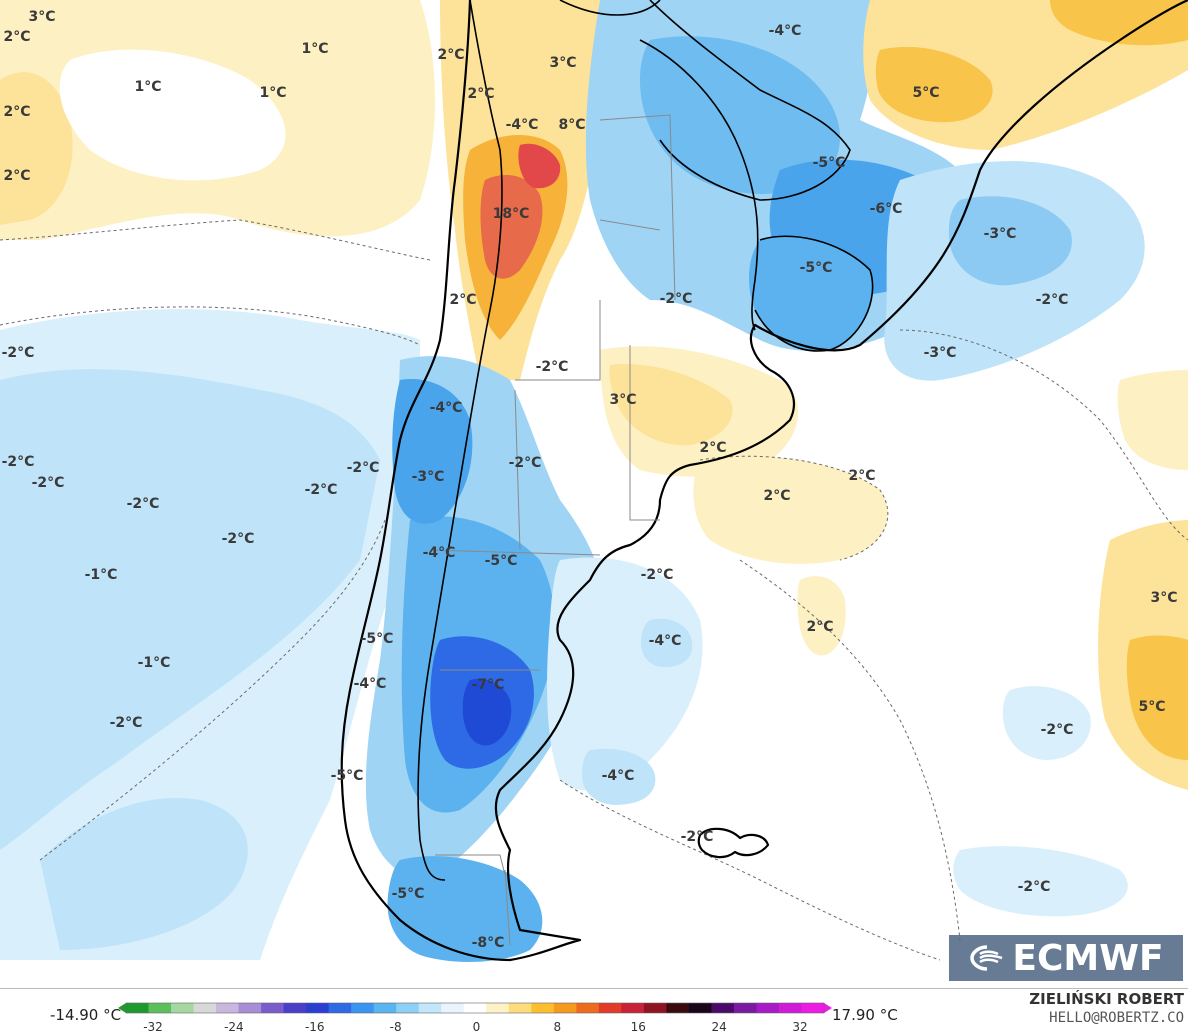 Image resolution: width=1188 pixels, height=1036 pixels. I want to click on author-name: ZIELIŃSKI ROBERT, so click(1106, 999).